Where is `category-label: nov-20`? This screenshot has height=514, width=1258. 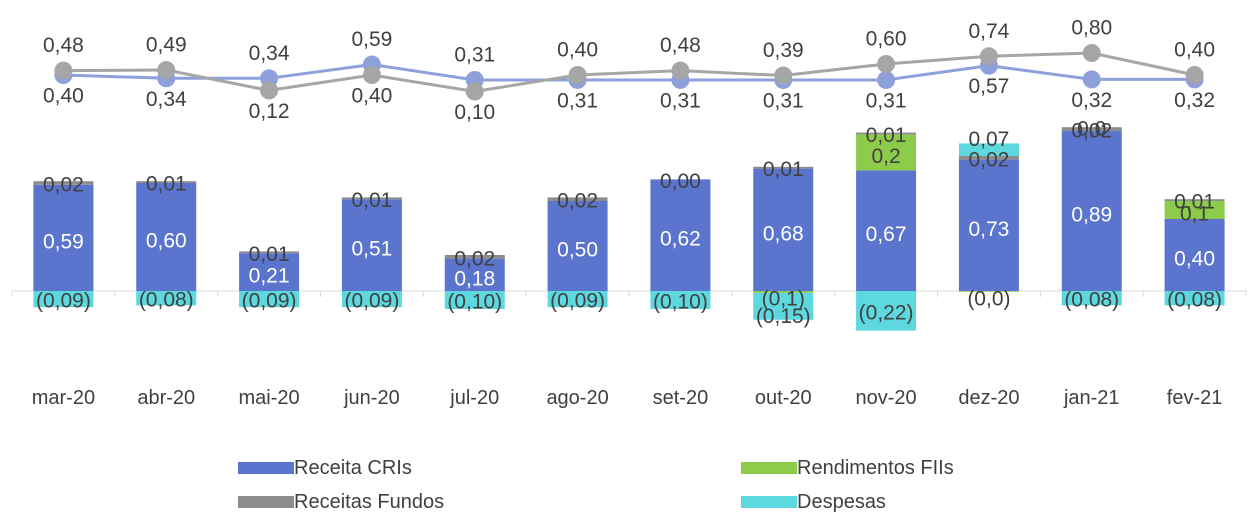
category-label: nov-20 is located at coordinates (886, 398).